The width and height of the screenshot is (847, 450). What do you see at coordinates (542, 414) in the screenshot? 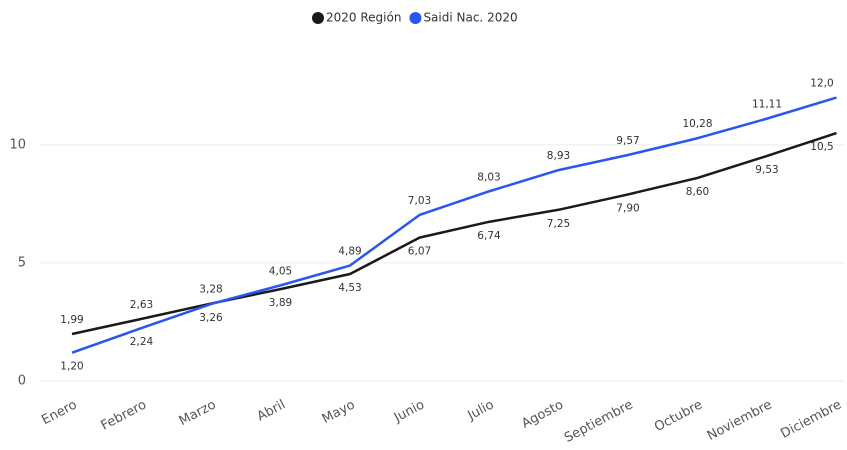
I see `x-tick-label: Agosto` at bounding box center [542, 414].